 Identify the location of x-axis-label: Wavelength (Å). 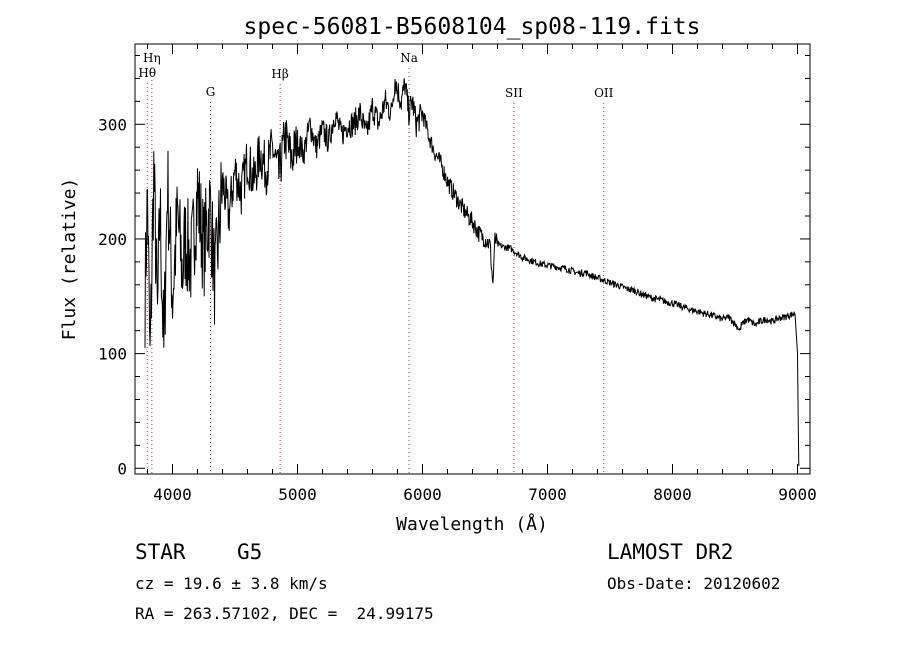
(472, 524).